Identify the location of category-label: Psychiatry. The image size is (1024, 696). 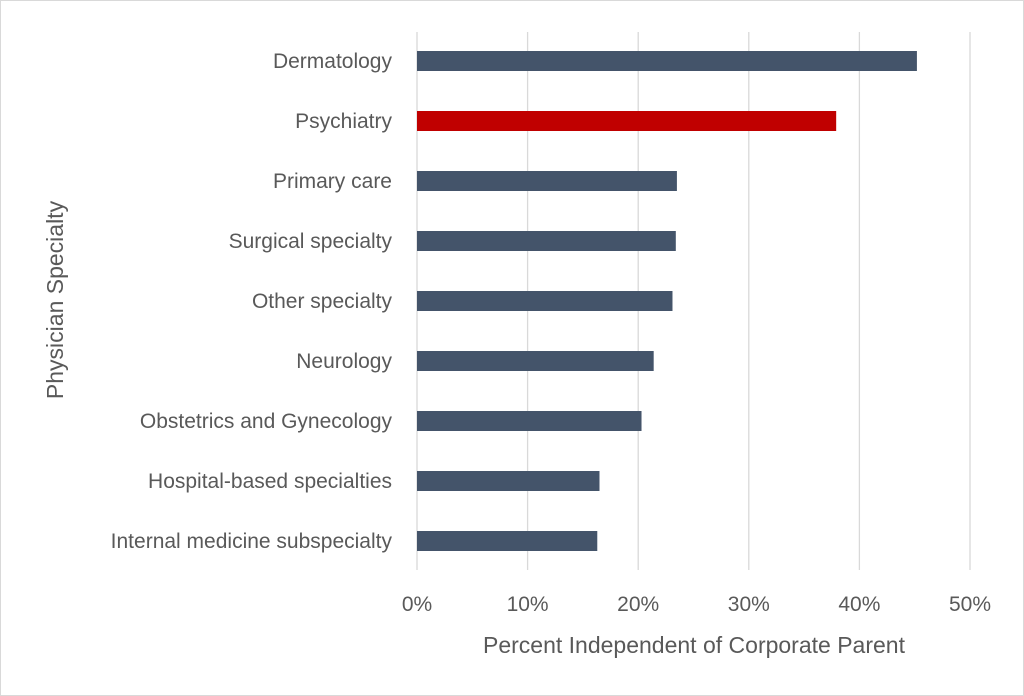
(343, 121).